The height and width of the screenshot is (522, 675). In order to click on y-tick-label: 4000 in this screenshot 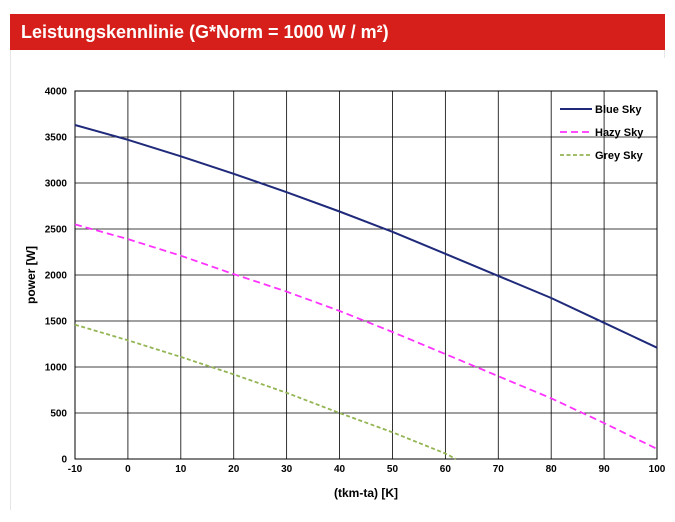, I will do `click(56, 92)`.